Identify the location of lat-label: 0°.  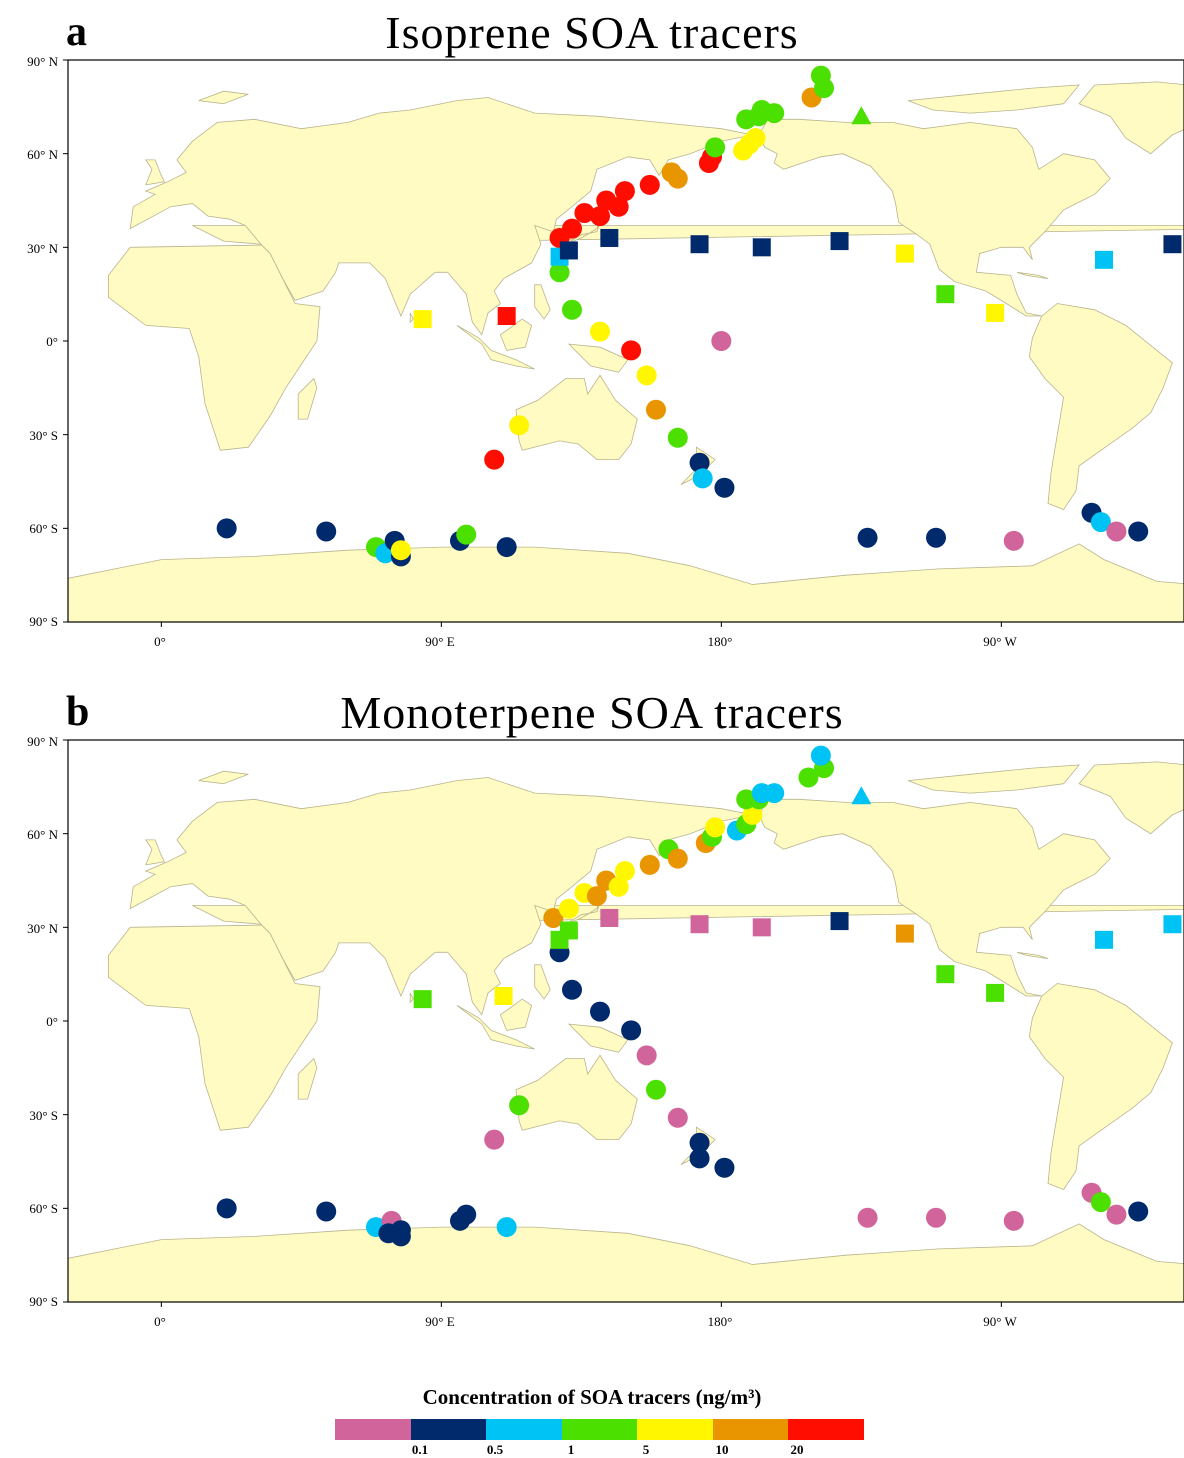
(52, 341).